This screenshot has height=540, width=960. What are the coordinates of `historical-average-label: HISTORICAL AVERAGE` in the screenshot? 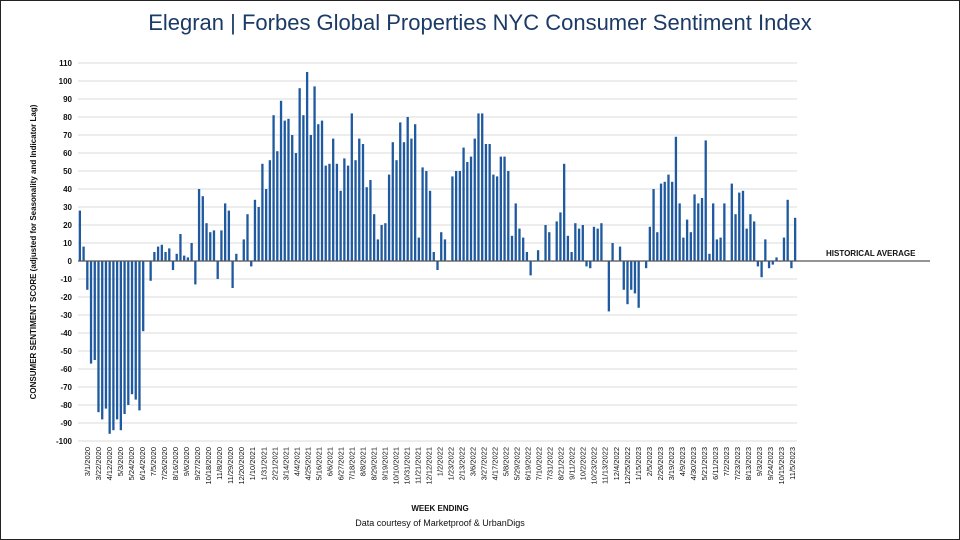 It's located at (871, 253).